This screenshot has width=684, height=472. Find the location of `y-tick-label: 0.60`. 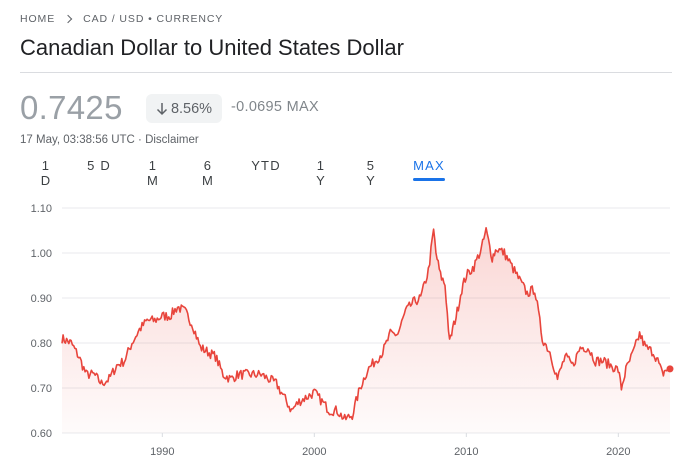

y-tick-label: 0.60 is located at coordinates (41, 434).